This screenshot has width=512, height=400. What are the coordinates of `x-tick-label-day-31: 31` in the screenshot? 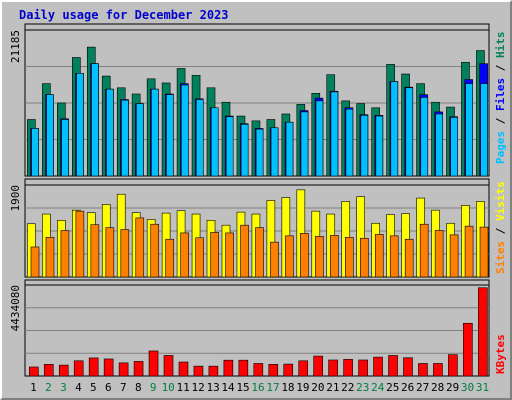 It's located at (482, 387).